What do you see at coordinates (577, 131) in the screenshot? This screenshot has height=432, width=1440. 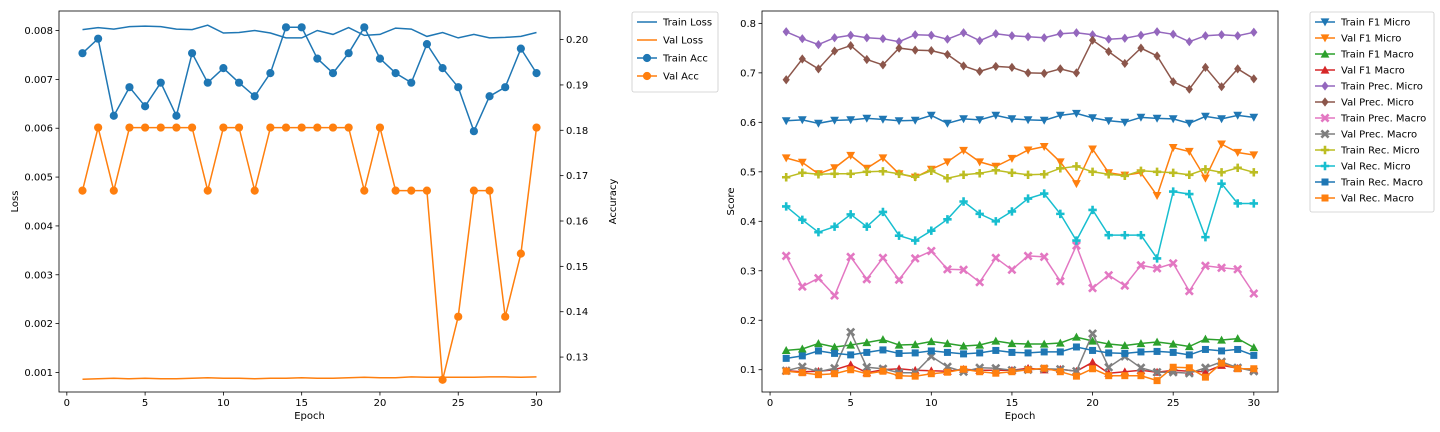 I see `y2-tick-label: 0.18` at bounding box center [577, 131].